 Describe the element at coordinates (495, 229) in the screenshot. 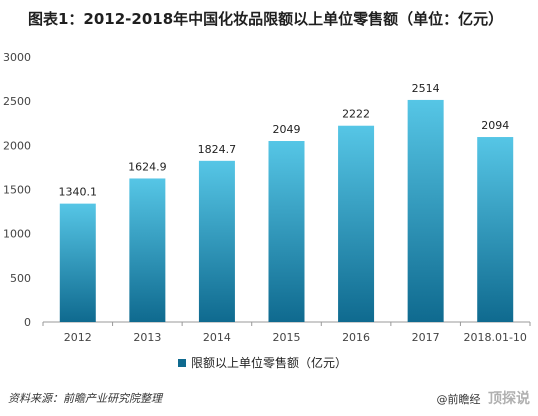

I see `bar-2018.01-10` at that location.